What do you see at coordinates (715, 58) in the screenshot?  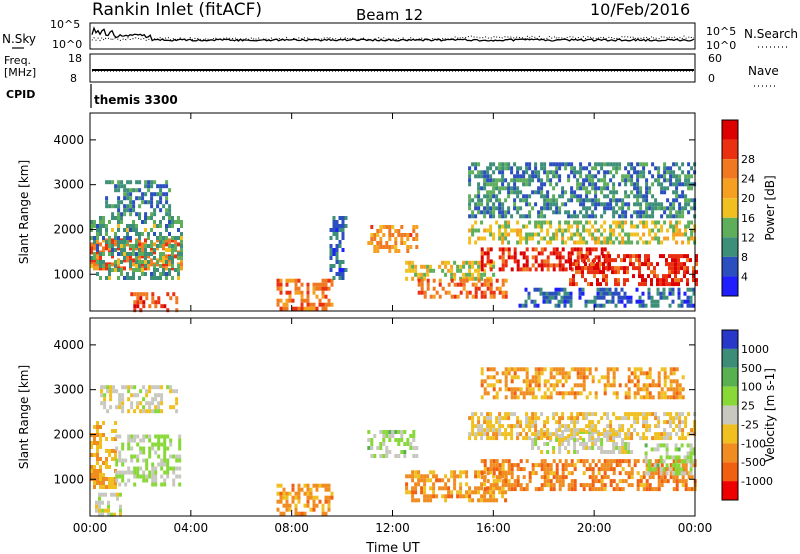 I see `nave-tick-top: 60` at bounding box center [715, 58].